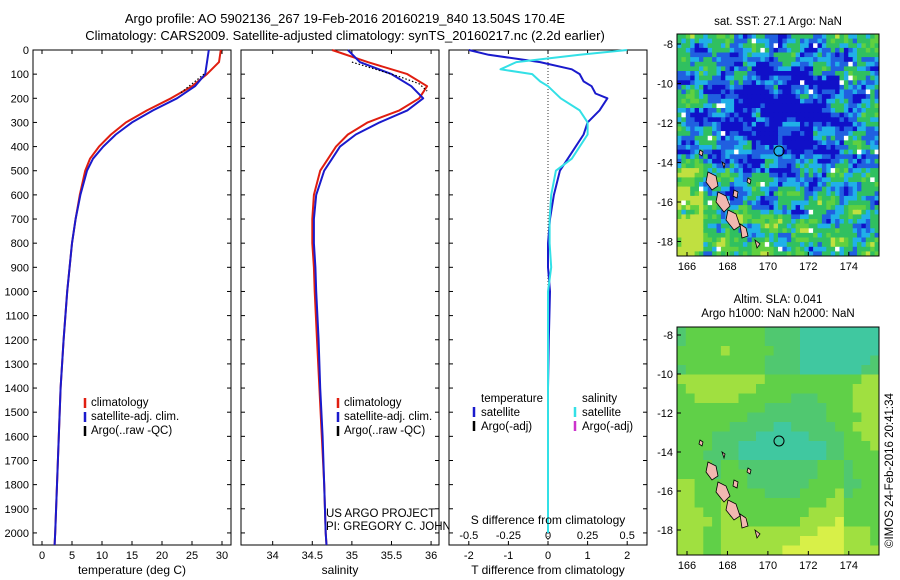 This screenshot has width=900, height=580. I want to click on map-lat-label: -16, so click(665, 203).